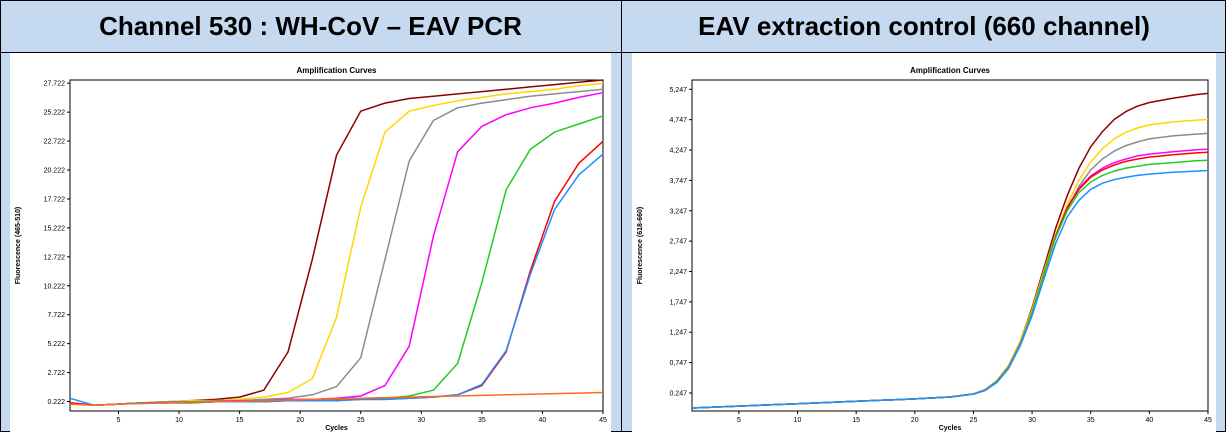 Image resolution: width=1226 pixels, height=432 pixels. What do you see at coordinates (678, 181) in the screenshot?
I see `y-tick-label: 3,747` at bounding box center [678, 181].